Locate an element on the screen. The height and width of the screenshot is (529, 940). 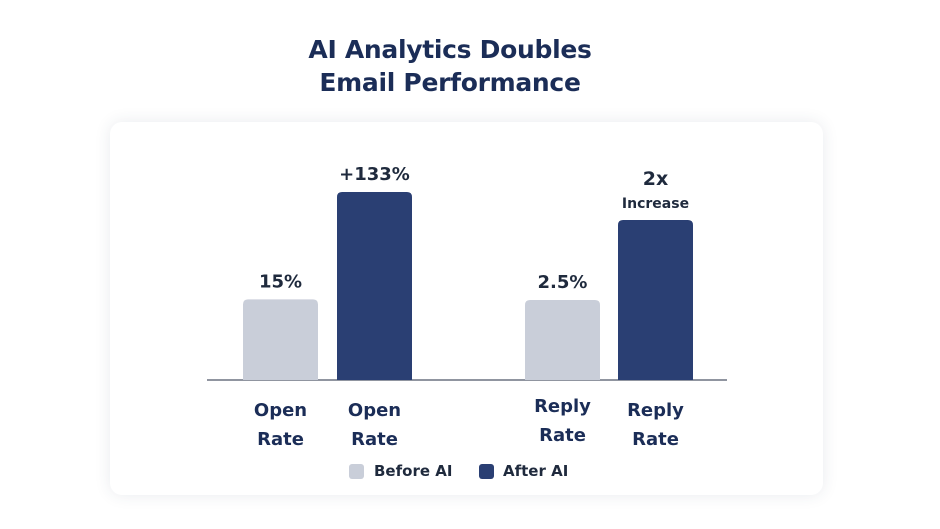
legend-label-2: After AI is located at coordinates (535, 471).